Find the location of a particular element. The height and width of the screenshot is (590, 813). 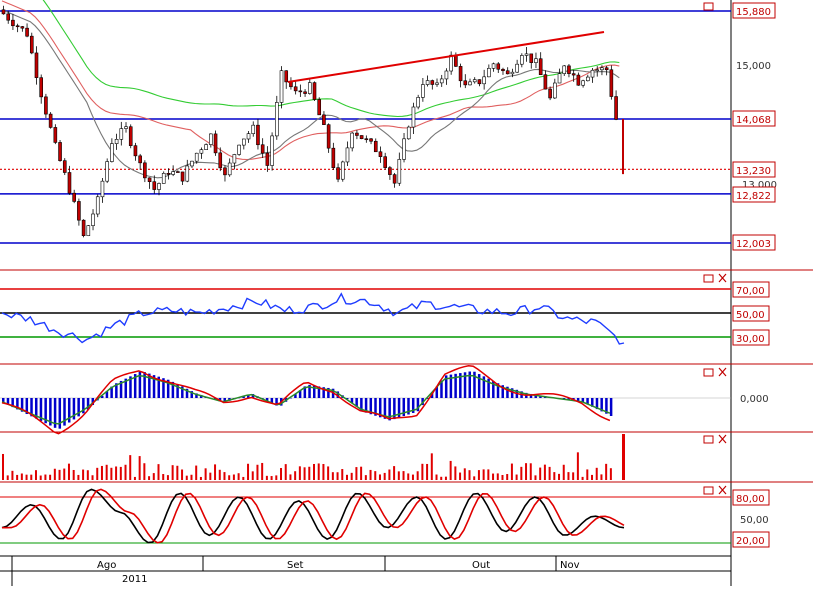

volume-bar-last is located at coordinates (623, 457).